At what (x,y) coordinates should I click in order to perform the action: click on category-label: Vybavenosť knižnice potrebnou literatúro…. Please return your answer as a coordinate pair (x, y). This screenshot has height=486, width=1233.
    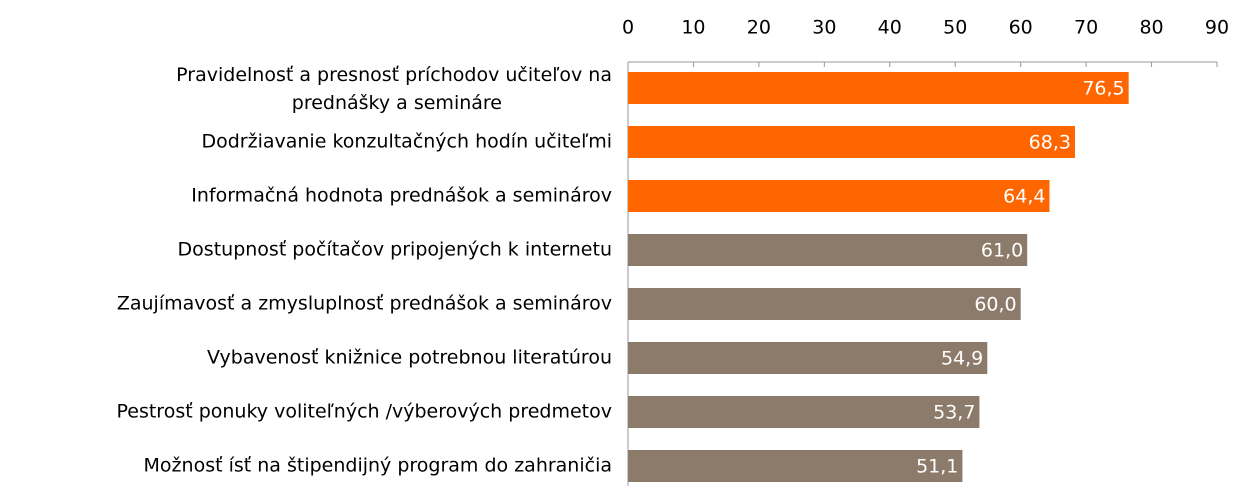
    Looking at the image, I should click on (409, 358).